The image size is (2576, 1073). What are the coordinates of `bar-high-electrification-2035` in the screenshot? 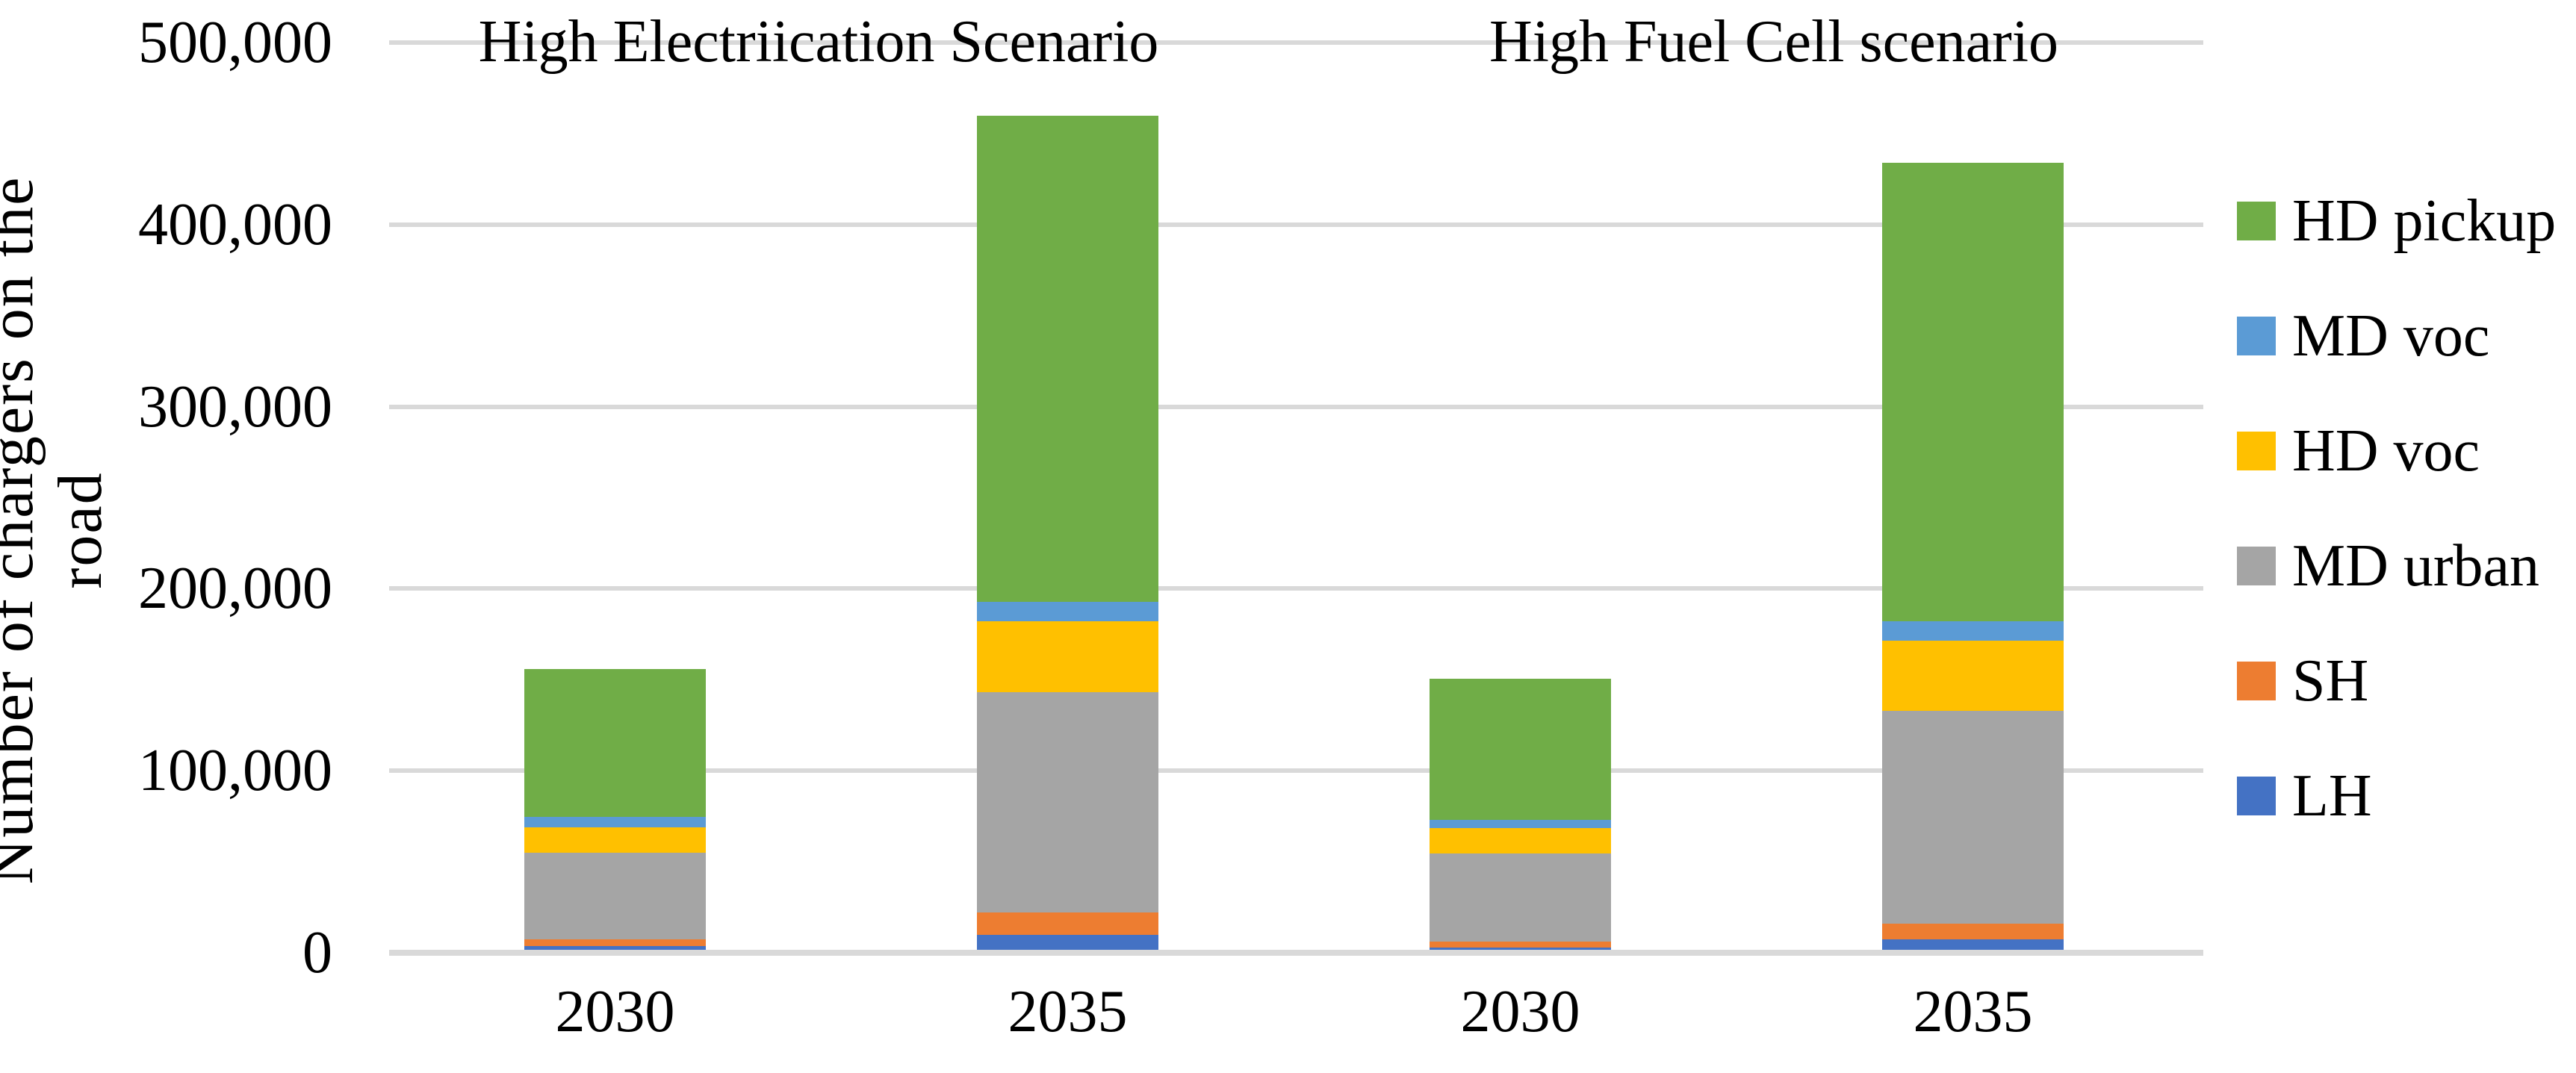 It's located at (1067, 534).